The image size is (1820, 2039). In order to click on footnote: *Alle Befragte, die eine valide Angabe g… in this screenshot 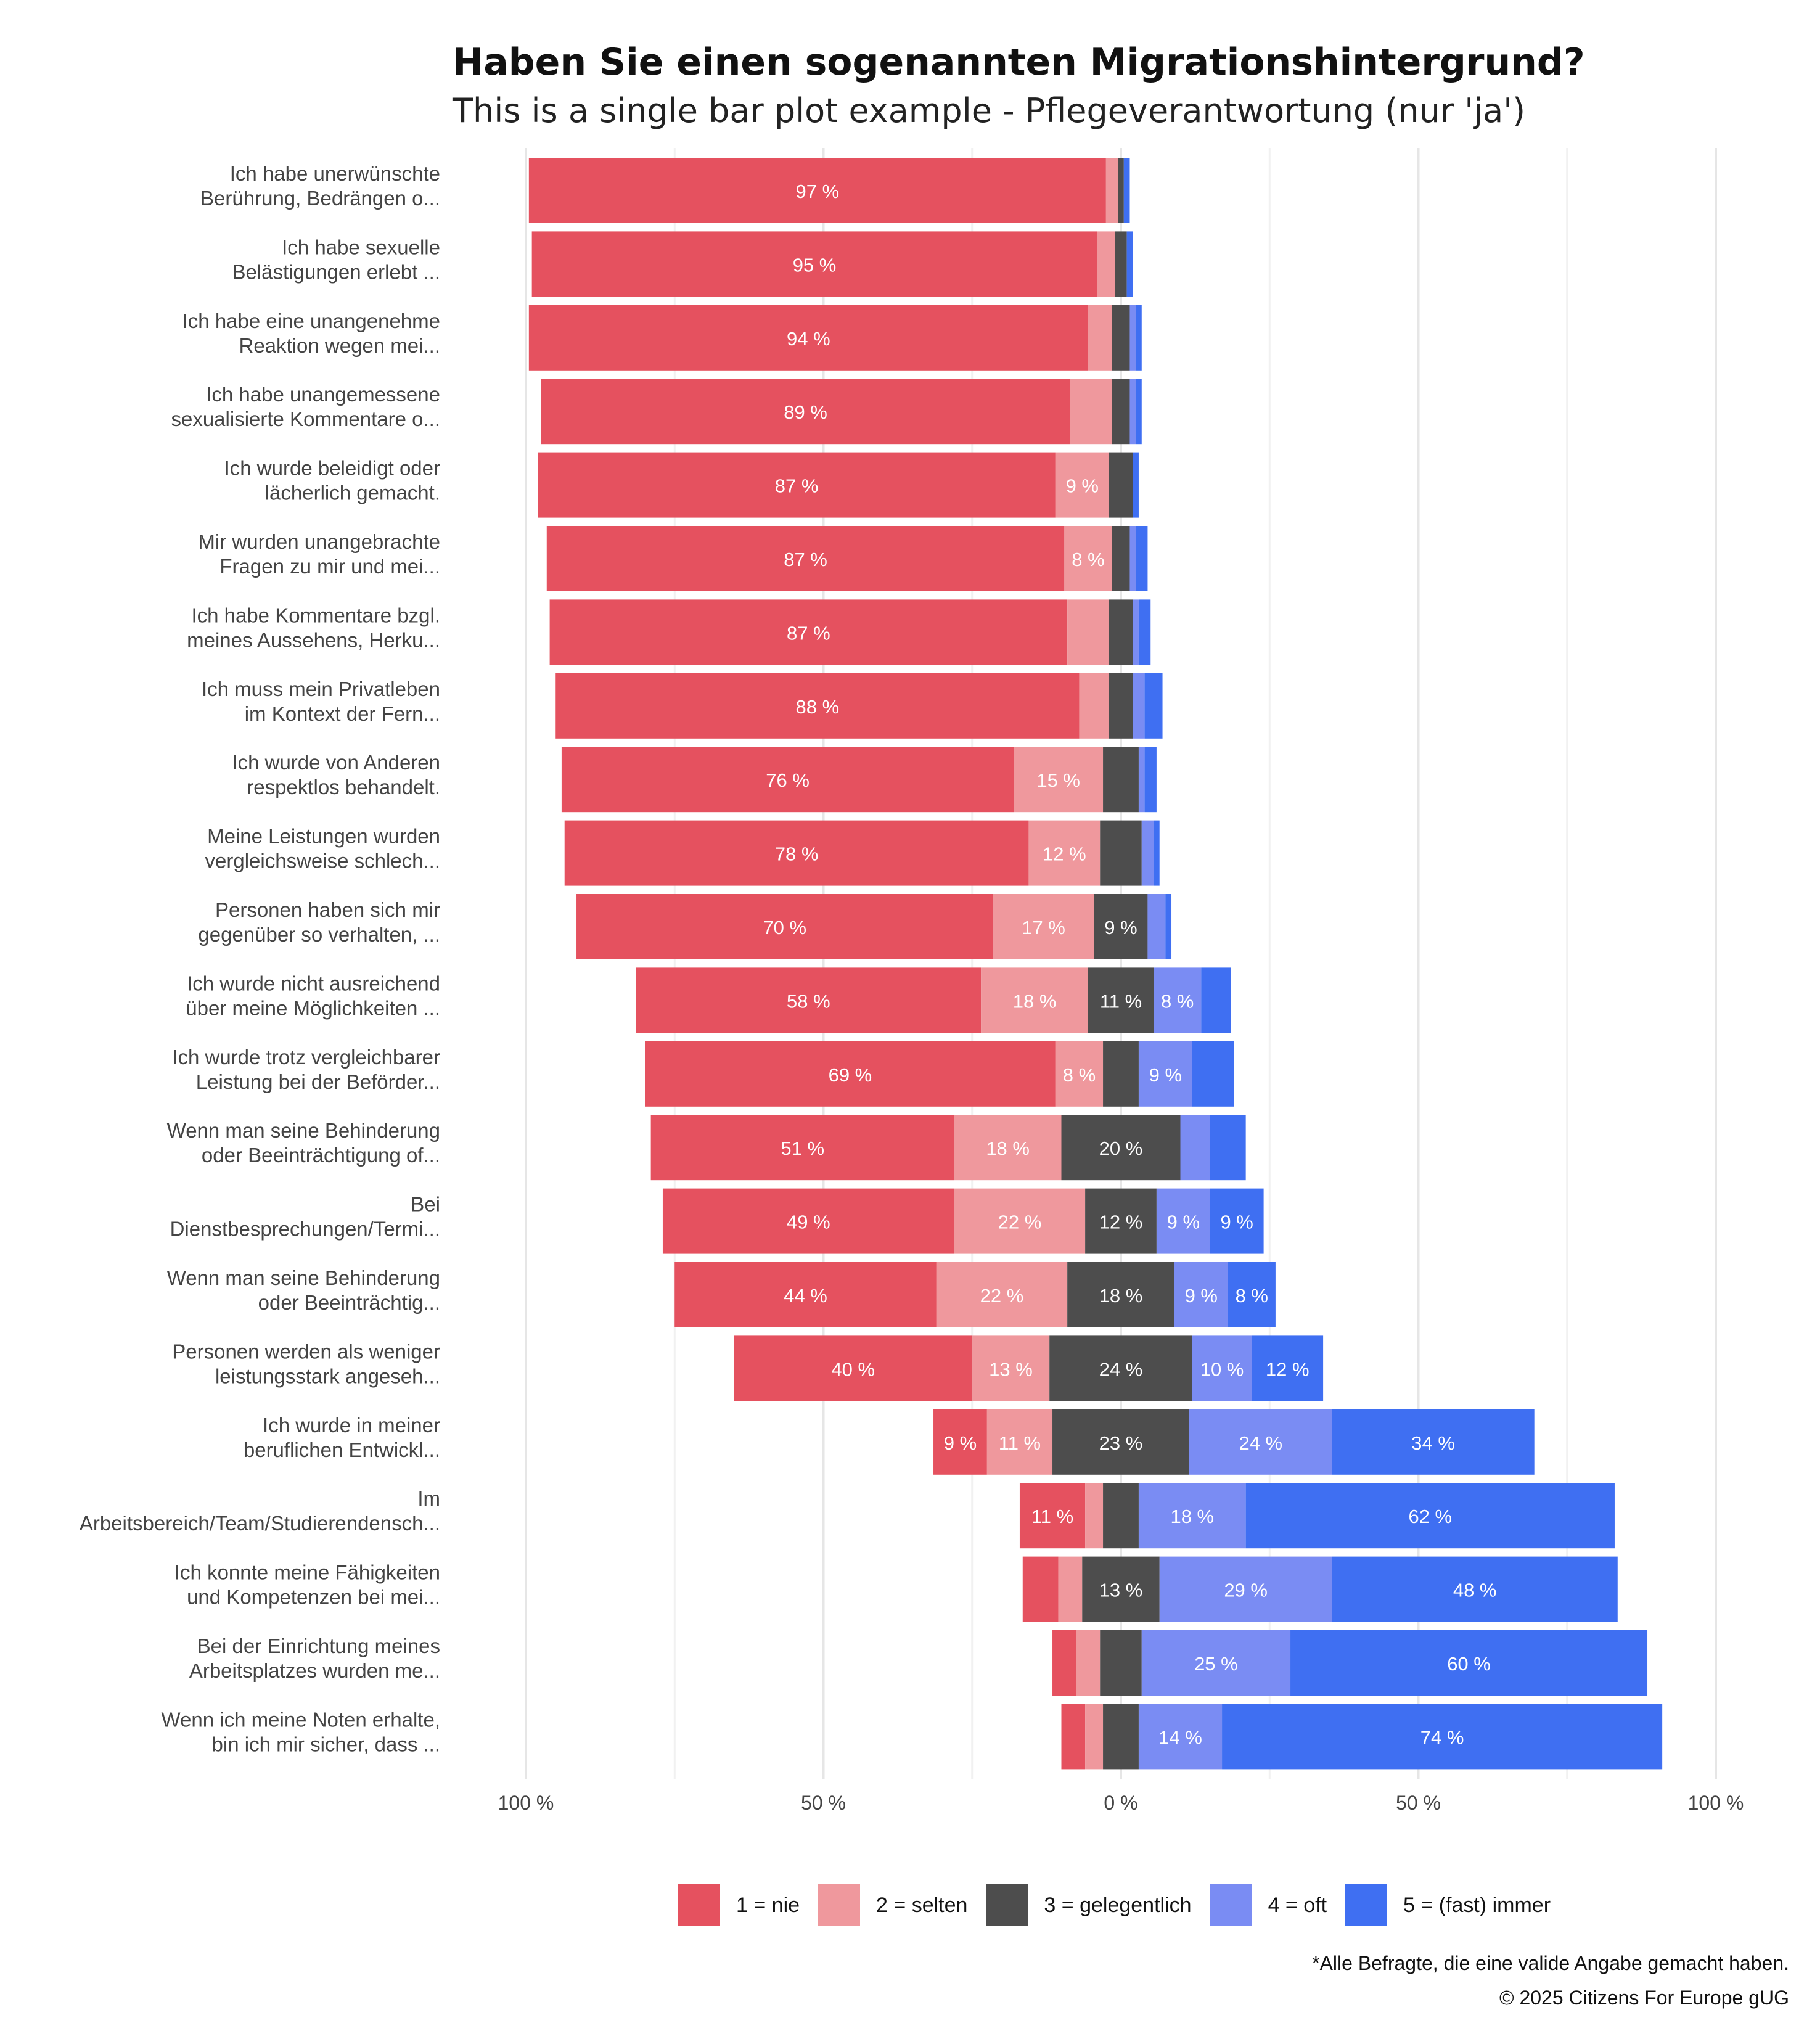, I will do `click(1550, 1963)`.